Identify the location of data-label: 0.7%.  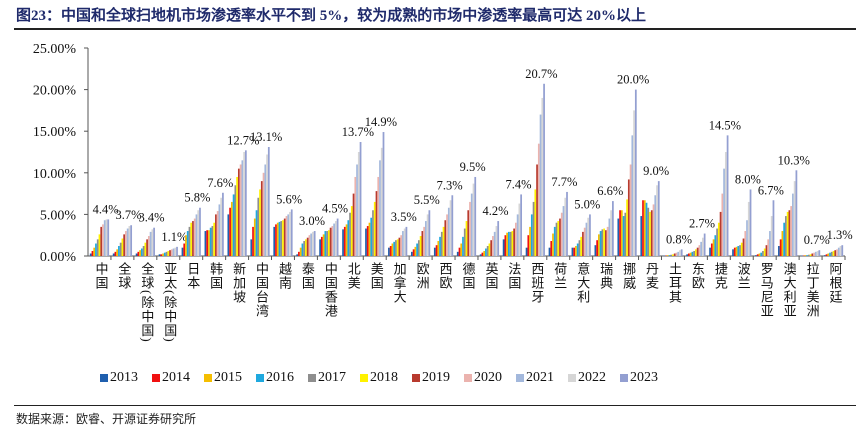
(817, 240).